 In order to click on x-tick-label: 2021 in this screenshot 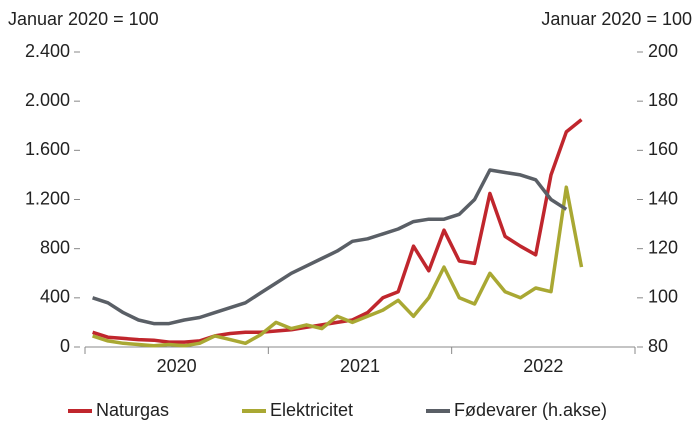, I will do `click(360, 366)`.